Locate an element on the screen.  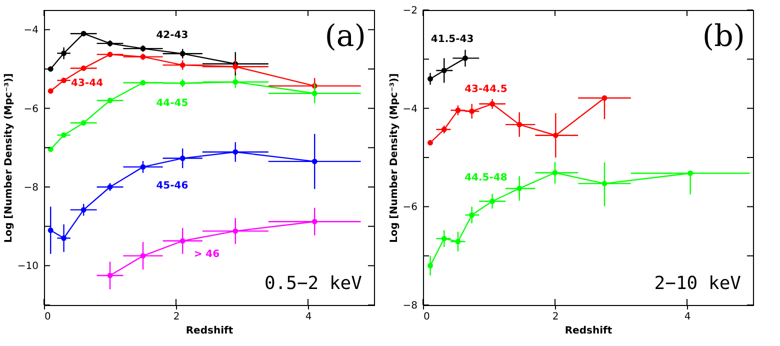
annotation: > 46 is located at coordinates (207, 254).